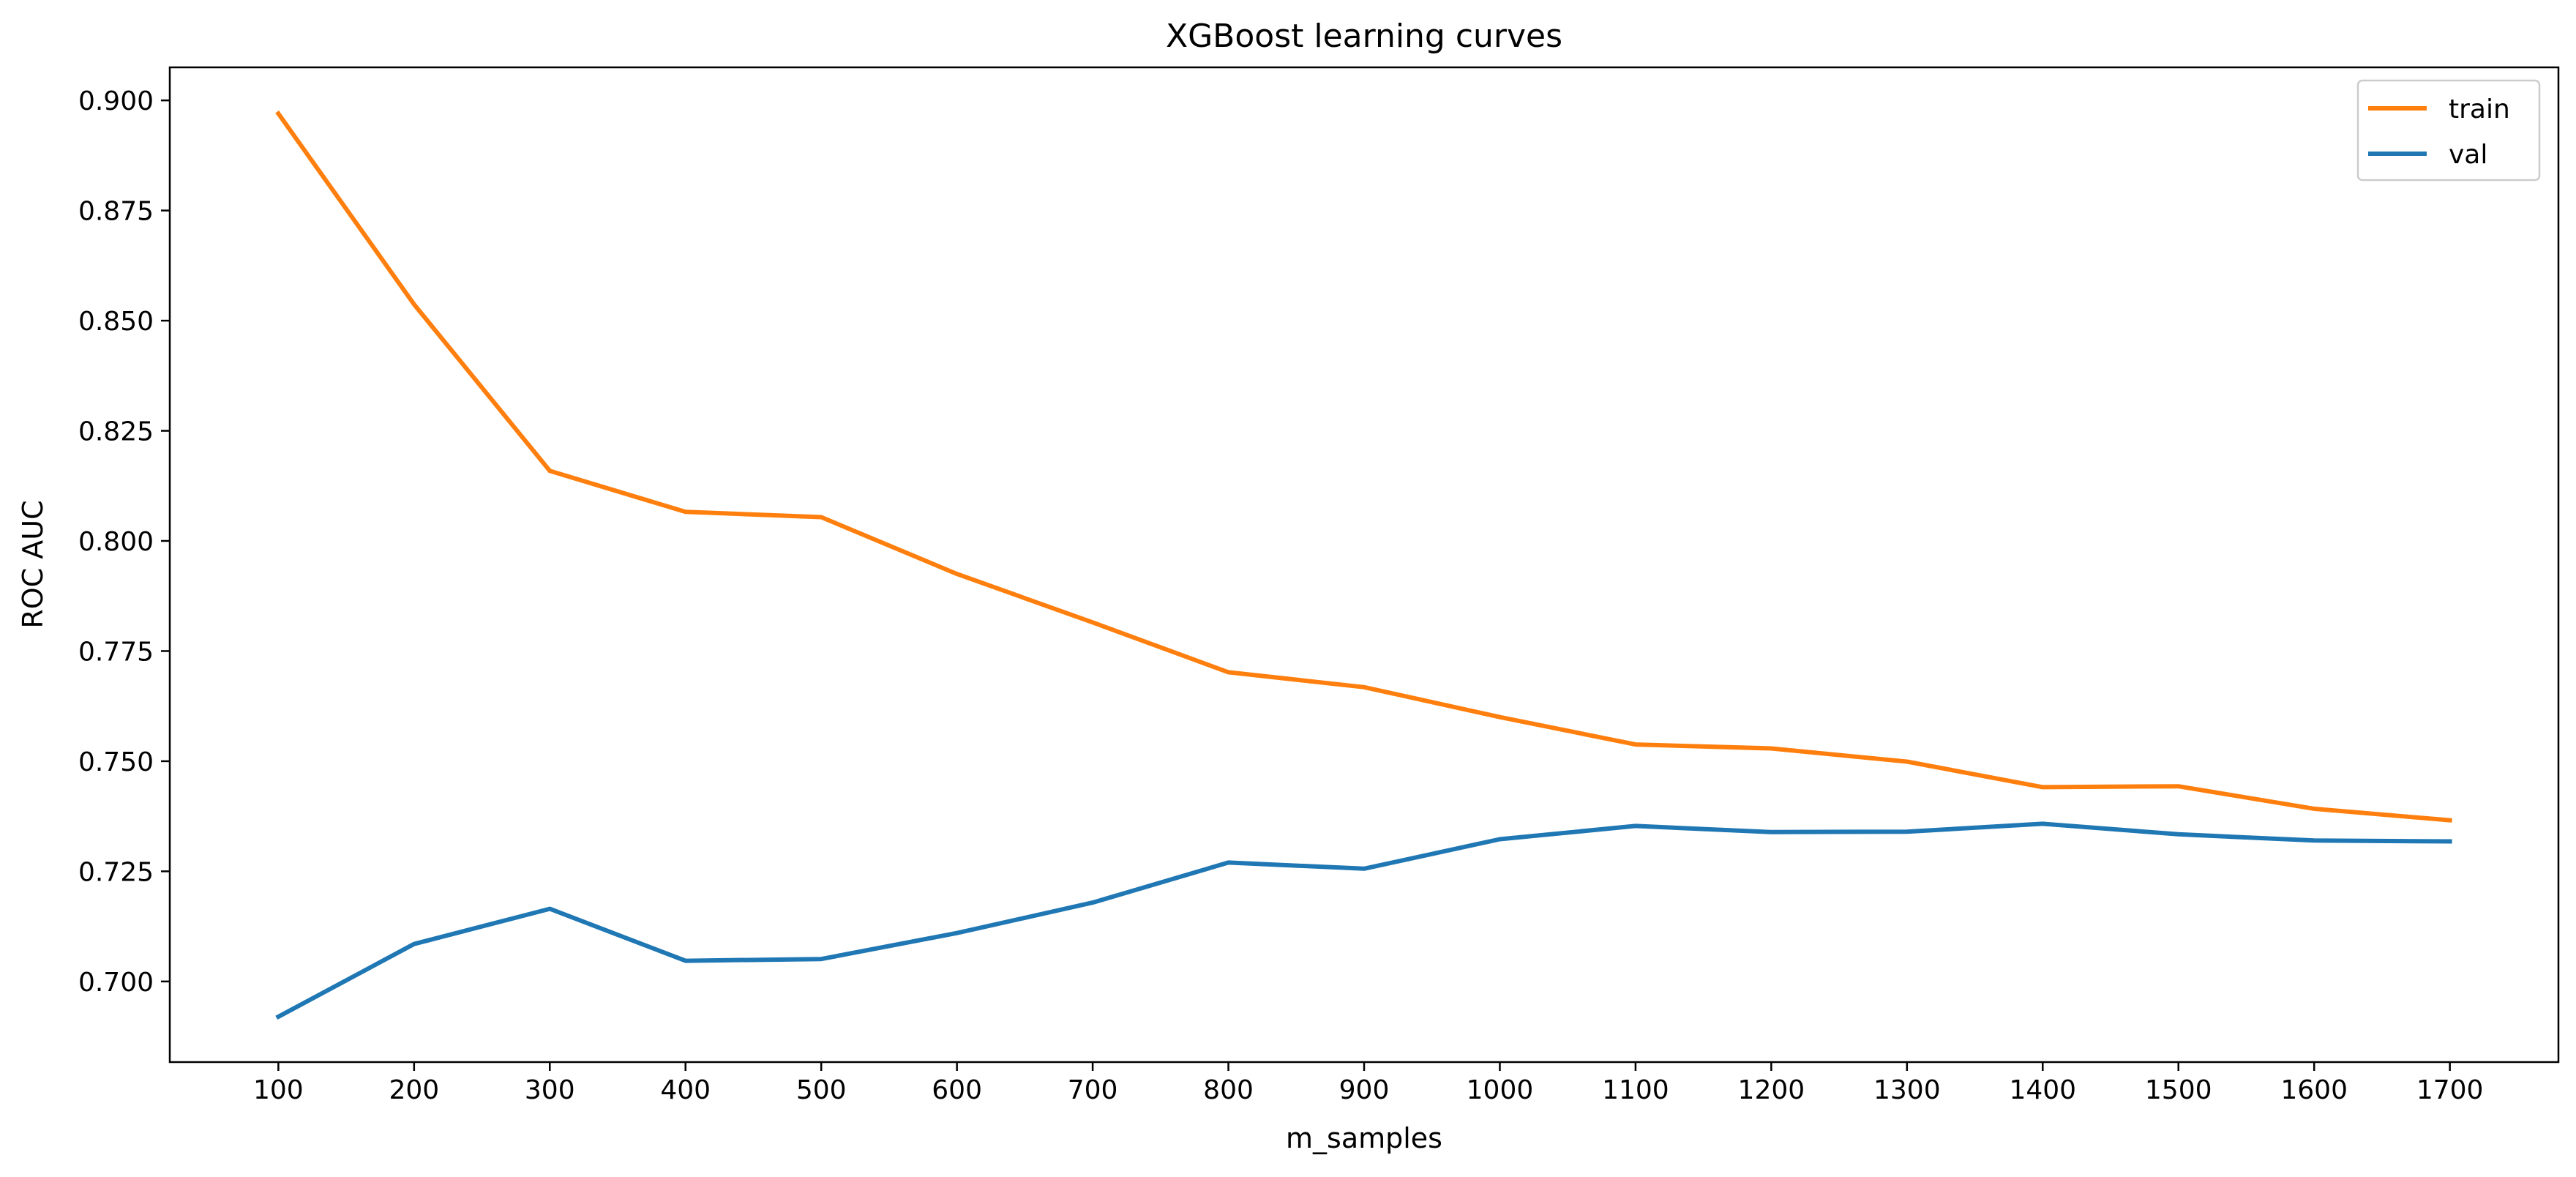 This screenshot has height=1177, width=2576. Describe the element at coordinates (116, 322) in the screenshot. I see `y-tick-label: 0.850` at that location.